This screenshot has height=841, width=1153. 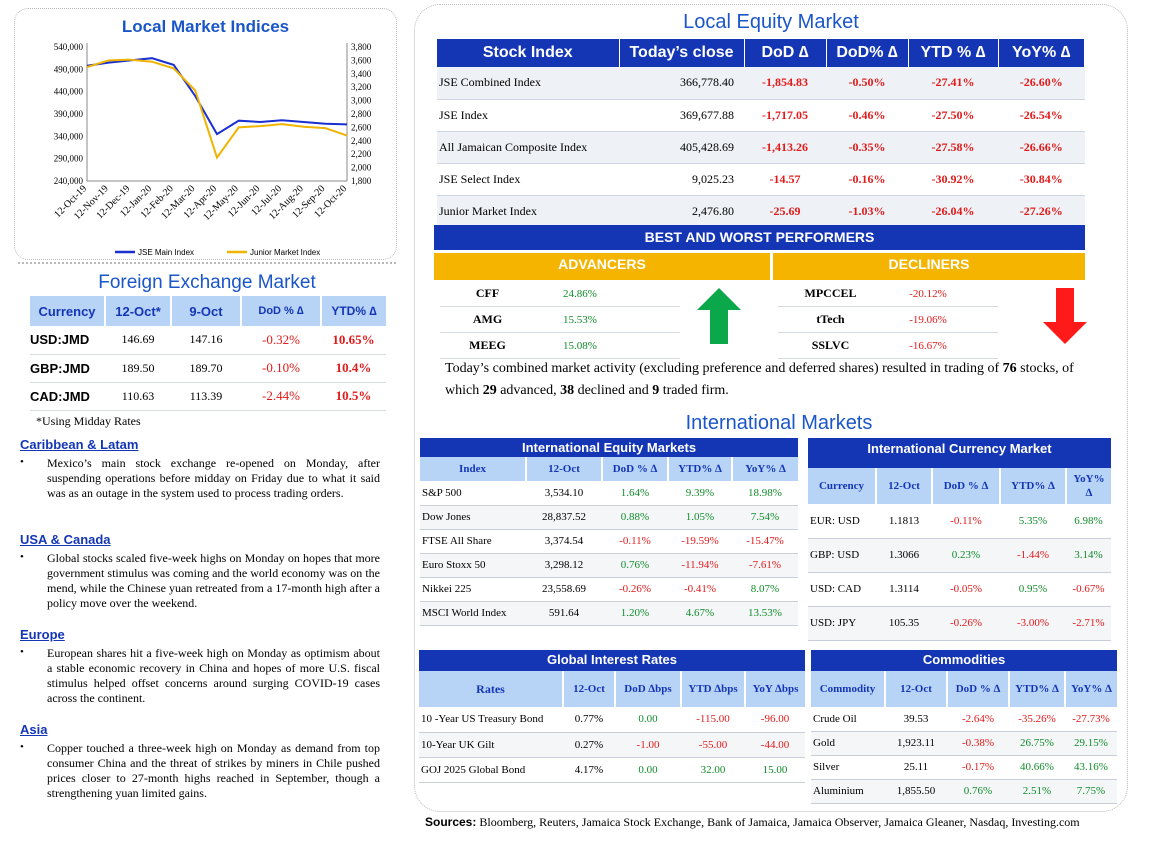 I want to click on advancer-percent: 15.08%, so click(x=580, y=345).